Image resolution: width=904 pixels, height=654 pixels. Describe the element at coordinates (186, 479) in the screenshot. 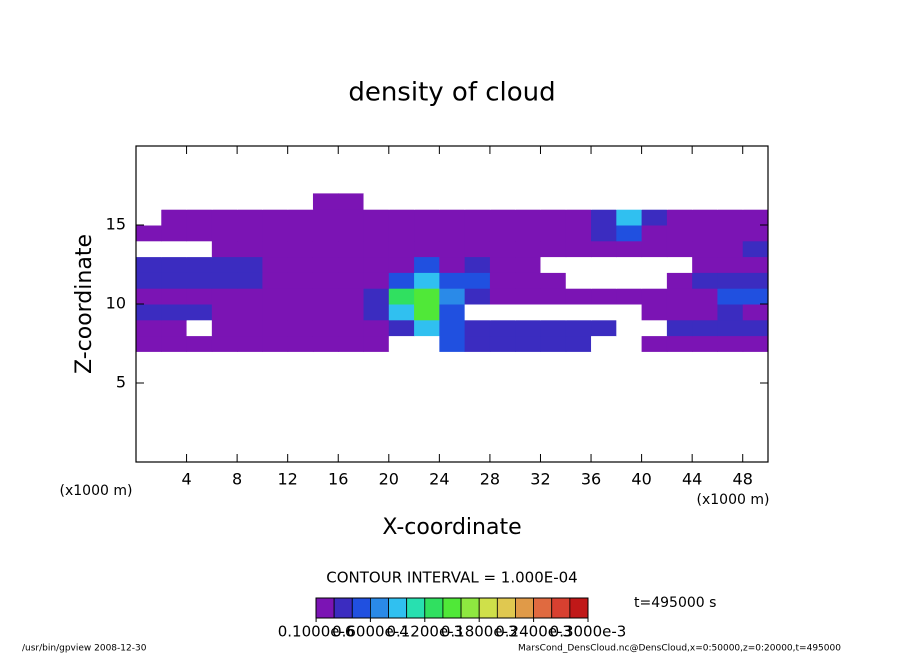

I see `x-tick-label: 4` at that location.